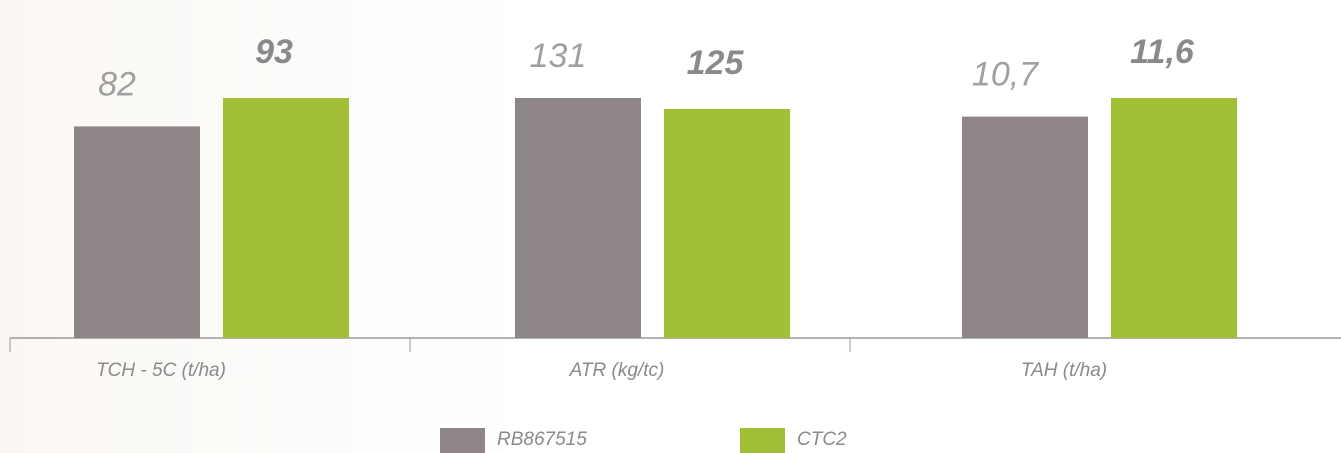 The image size is (1341, 453). I want to click on value-label: 82, so click(117, 84).